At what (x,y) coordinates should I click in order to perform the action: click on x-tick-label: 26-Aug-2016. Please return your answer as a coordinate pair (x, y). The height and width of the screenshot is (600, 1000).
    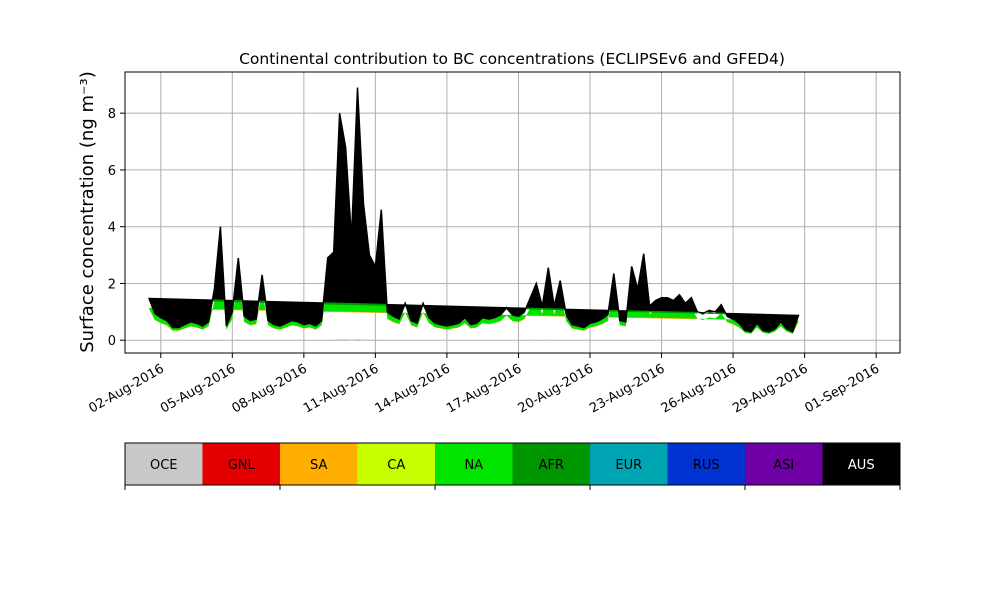
    Looking at the image, I should click on (699, 388).